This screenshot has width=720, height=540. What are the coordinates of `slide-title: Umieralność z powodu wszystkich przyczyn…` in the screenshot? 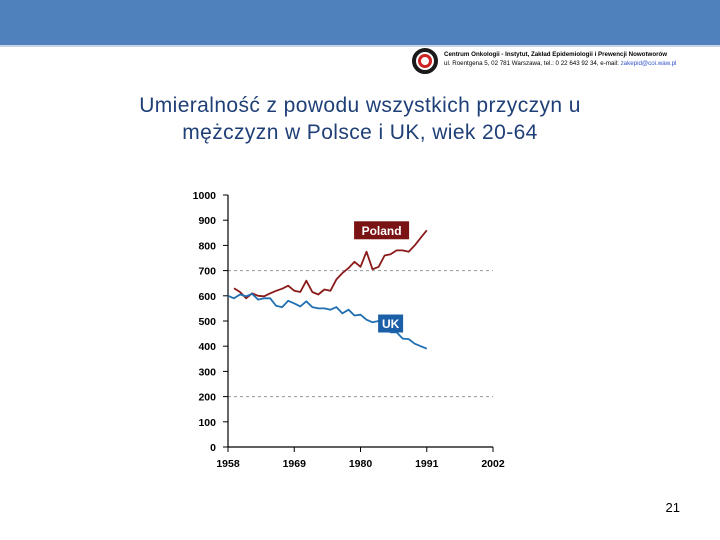 It's located at (360, 119).